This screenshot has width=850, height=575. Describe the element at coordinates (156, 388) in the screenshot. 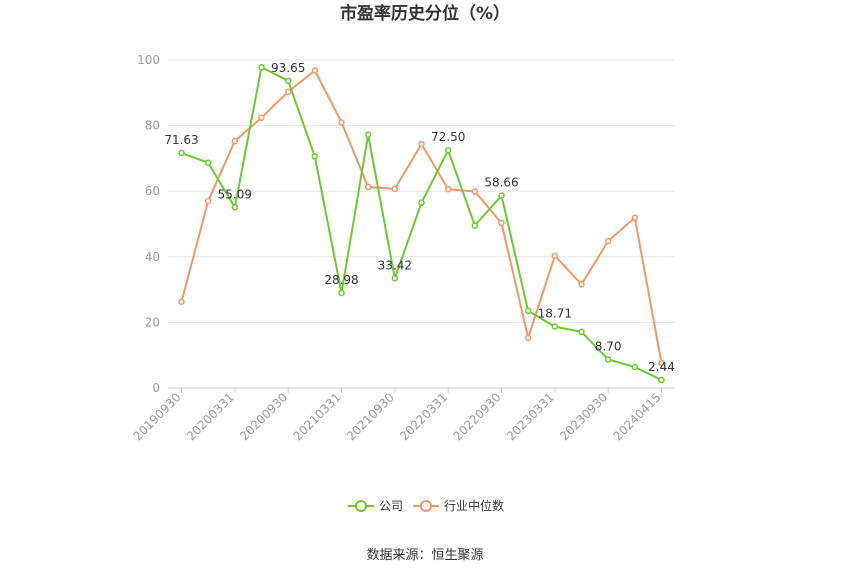

I see `y-tick-label: 0` at that location.